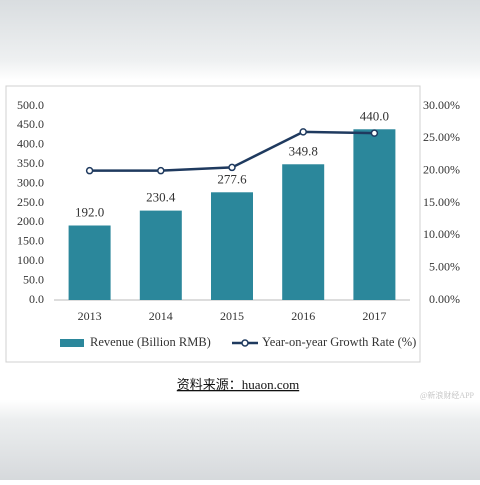 This screenshot has height=485, width=480. What do you see at coordinates (447, 395) in the screenshot?
I see `watermark: @新浪财经APP` at bounding box center [447, 395].